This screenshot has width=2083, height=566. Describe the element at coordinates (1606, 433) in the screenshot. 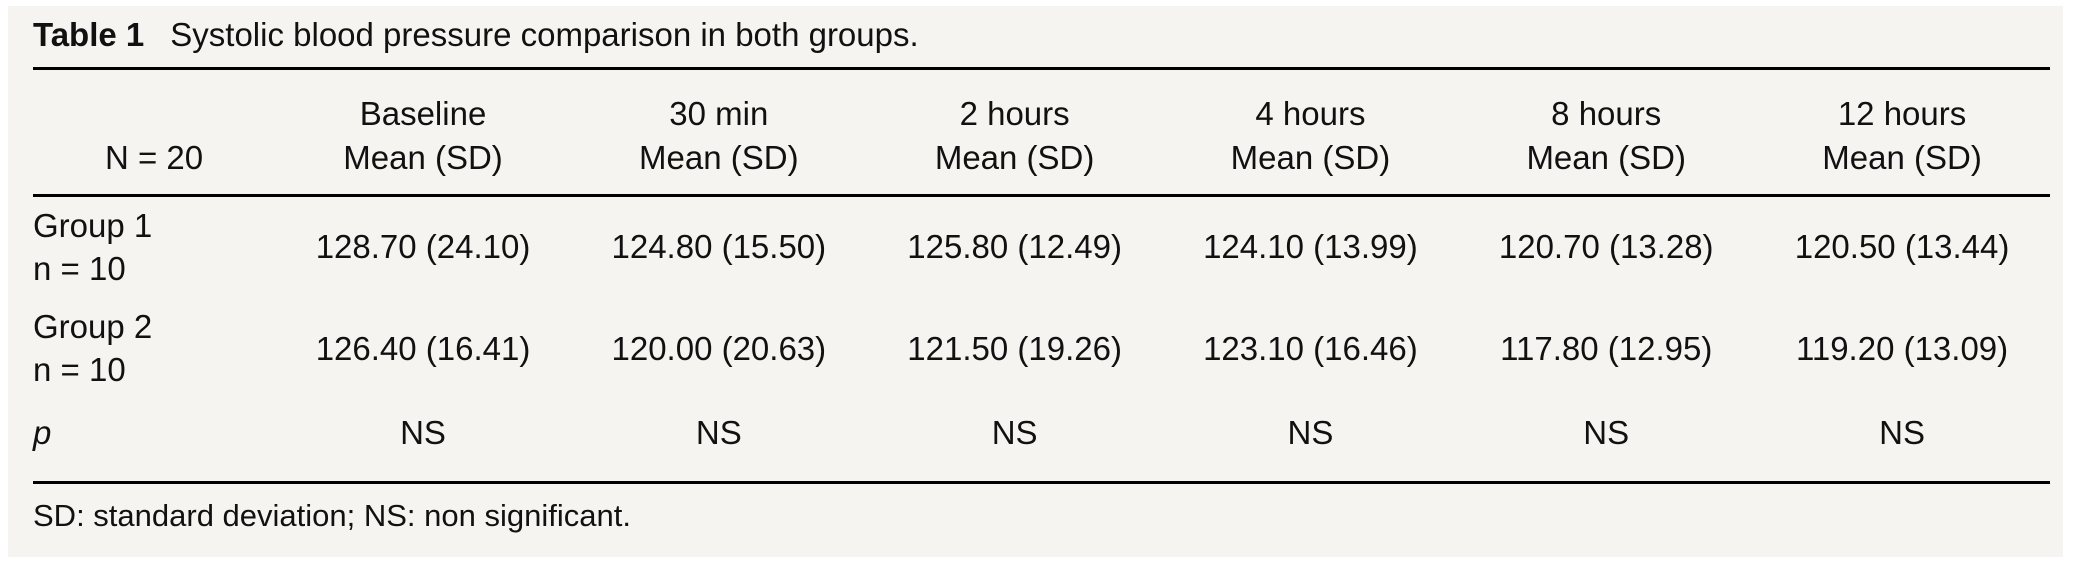

I see `p-value-8hours: NS` at that location.